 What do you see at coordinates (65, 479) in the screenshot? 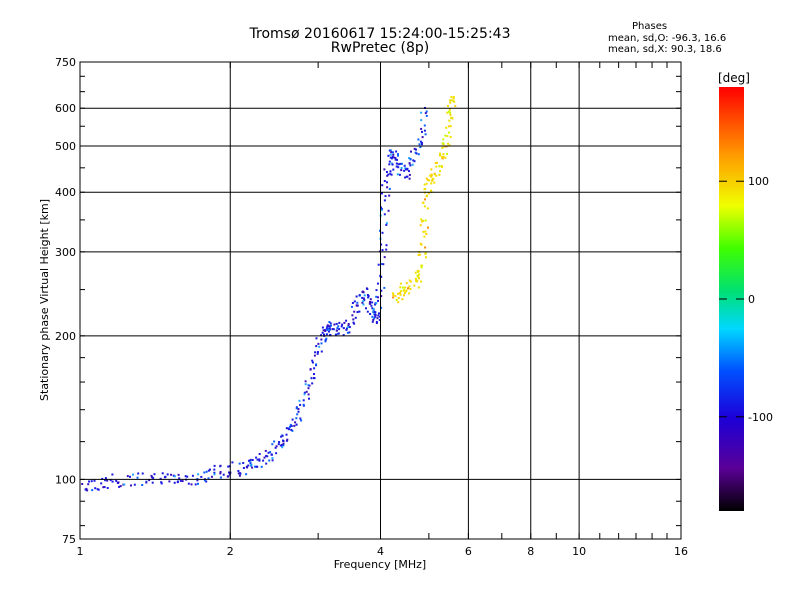
I see `y-tick-label: 100` at bounding box center [65, 479].